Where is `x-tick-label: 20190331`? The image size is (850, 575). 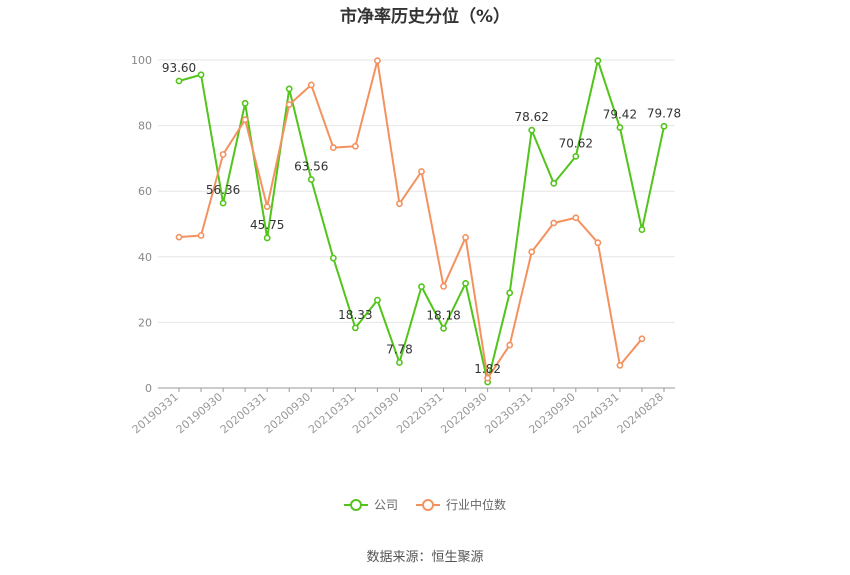 x-tick-label: 20190331 is located at coordinates (155, 413).